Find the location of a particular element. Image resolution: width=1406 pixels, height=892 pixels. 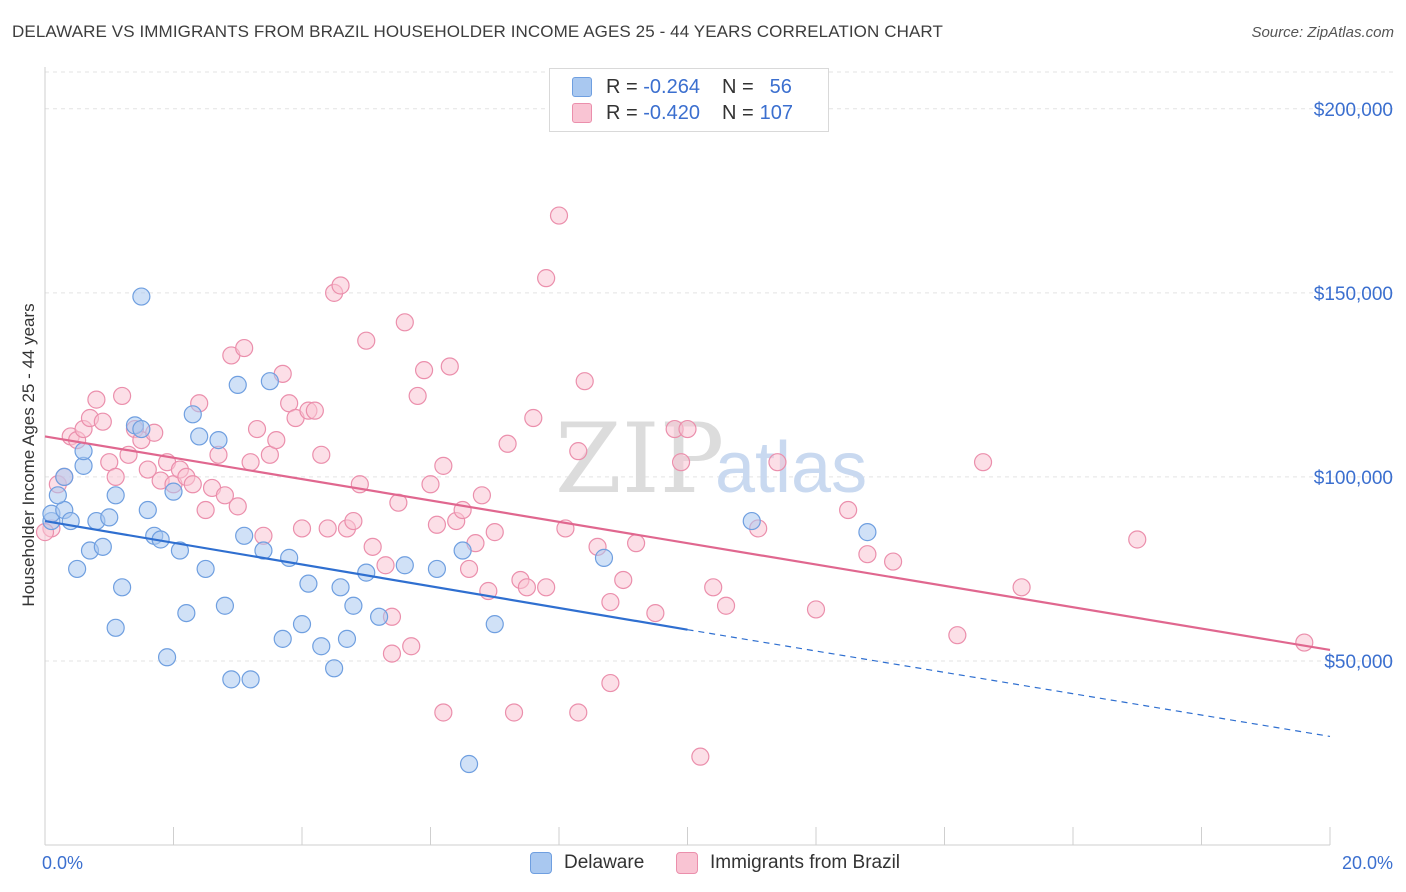

legend-label: Immigrants from Brazil is located at coordinates (805, 862).